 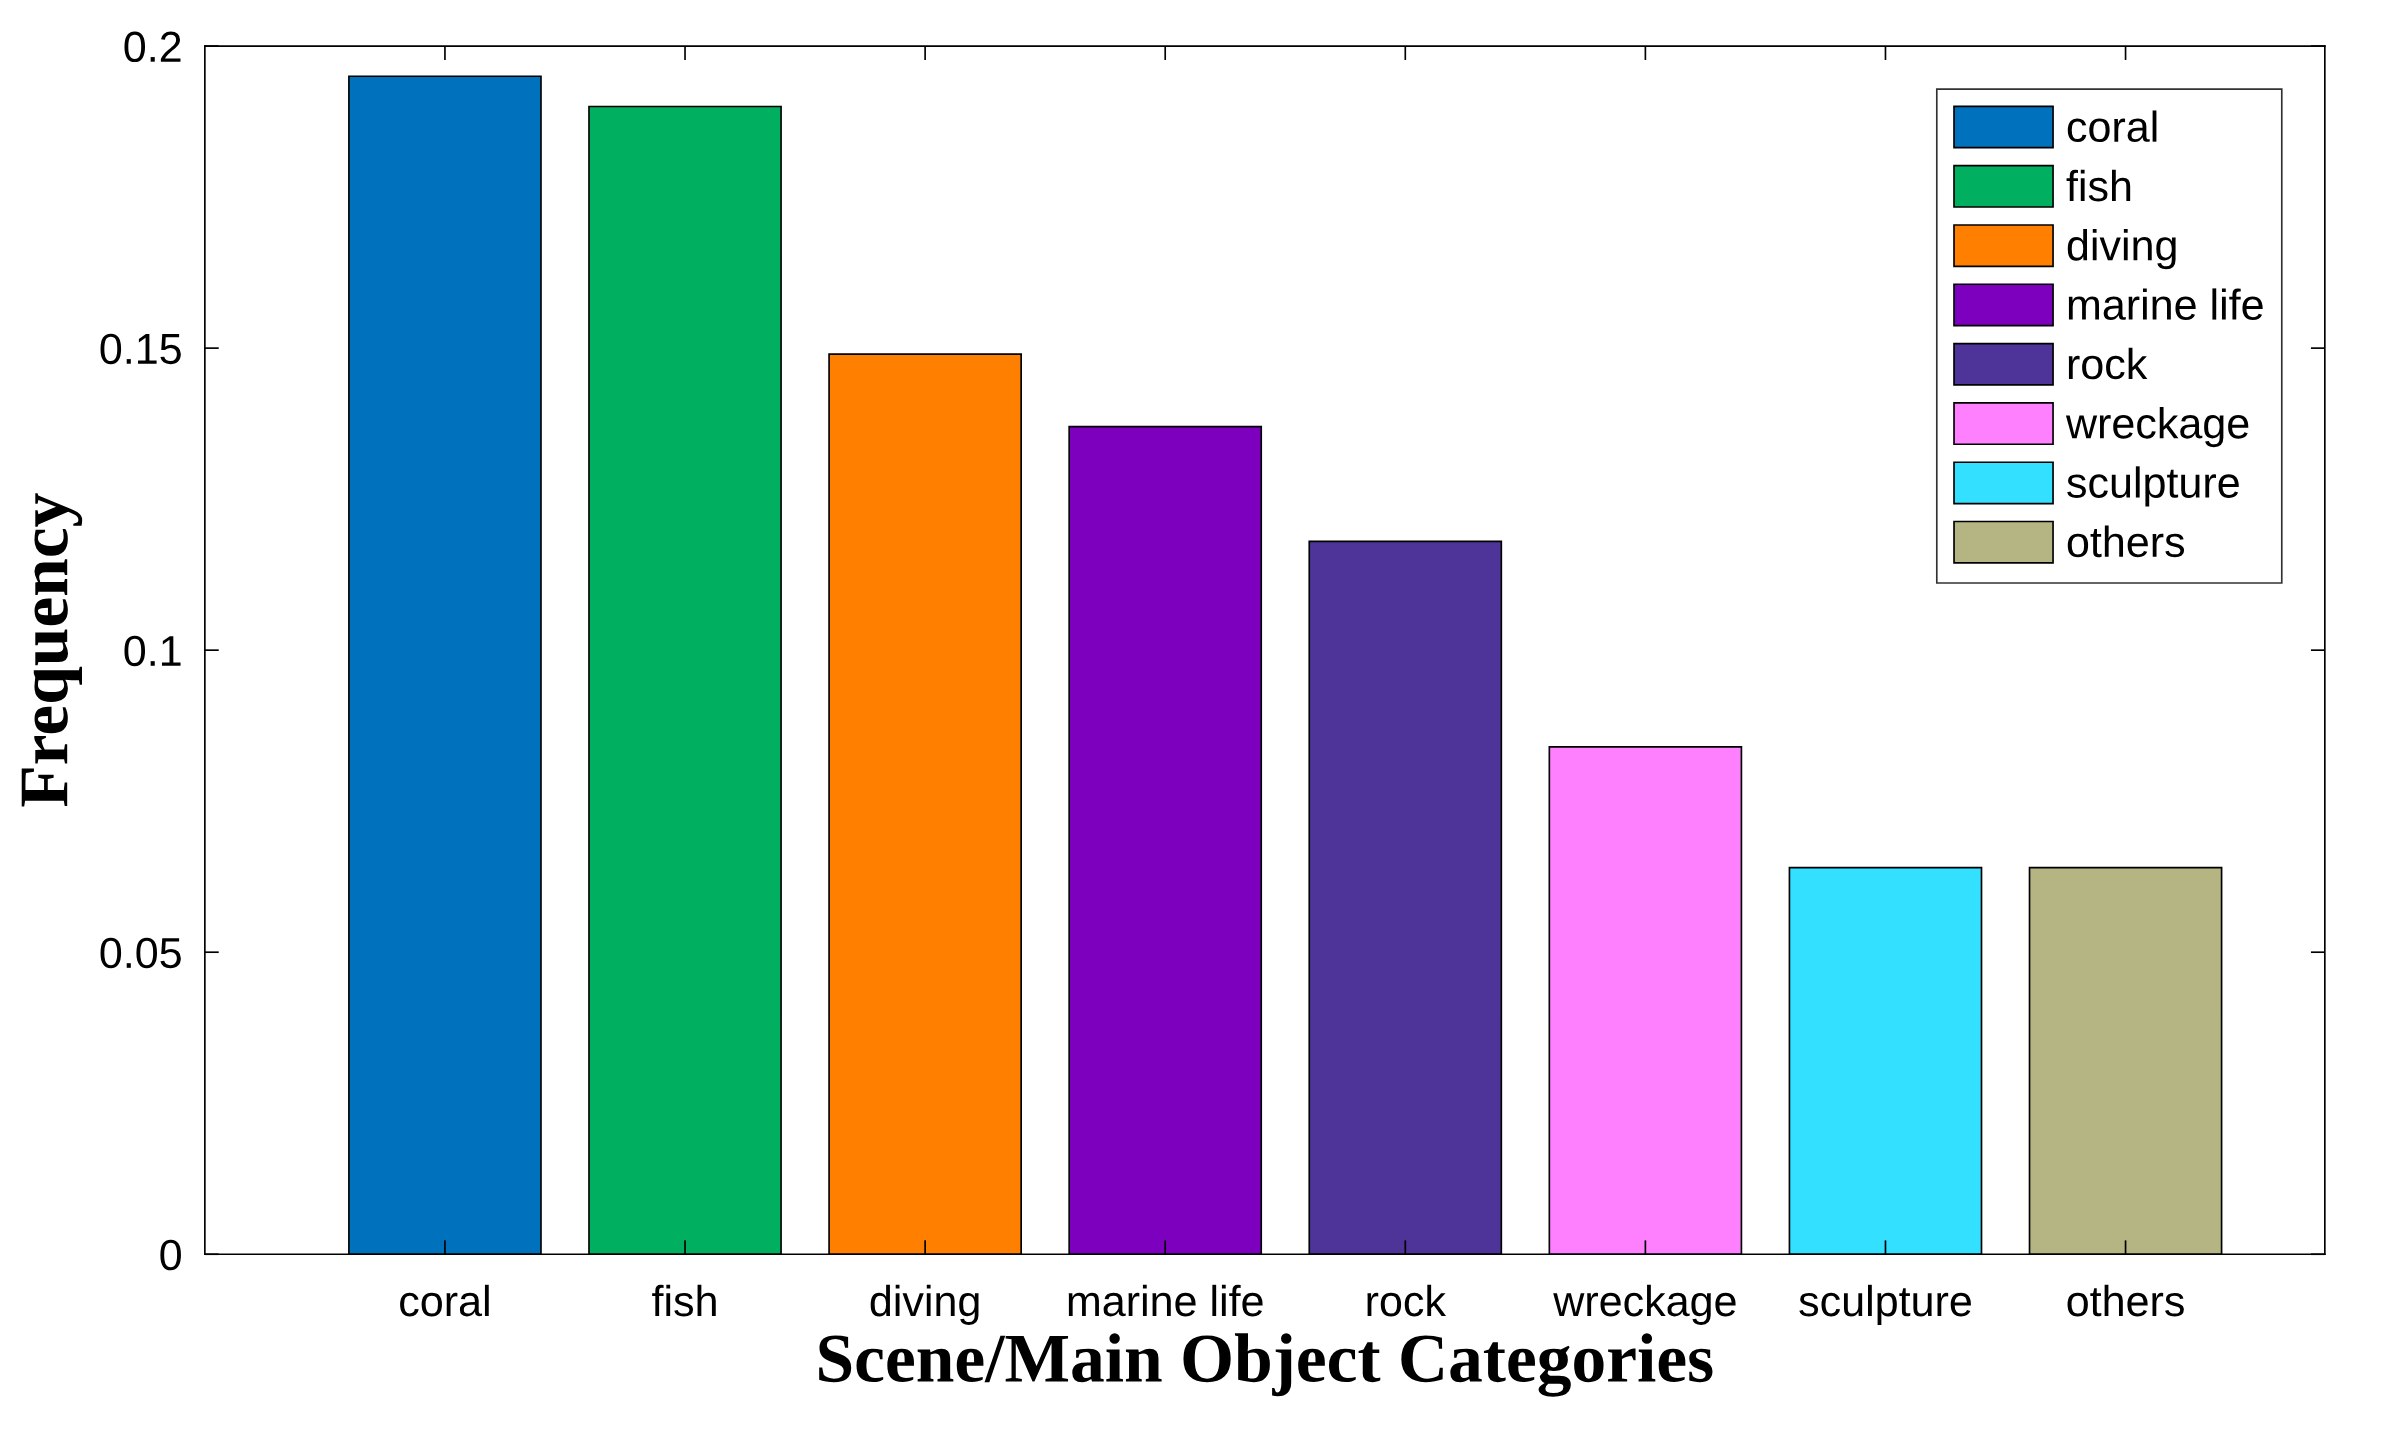 I want to click on legend-label: wreckage, so click(x=2157, y=427).